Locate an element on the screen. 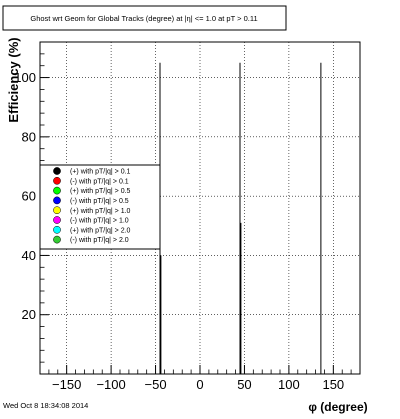 The width and height of the screenshot is (400, 419). legend-label: (-) with pT/|q| > 1.0 is located at coordinates (99, 221).